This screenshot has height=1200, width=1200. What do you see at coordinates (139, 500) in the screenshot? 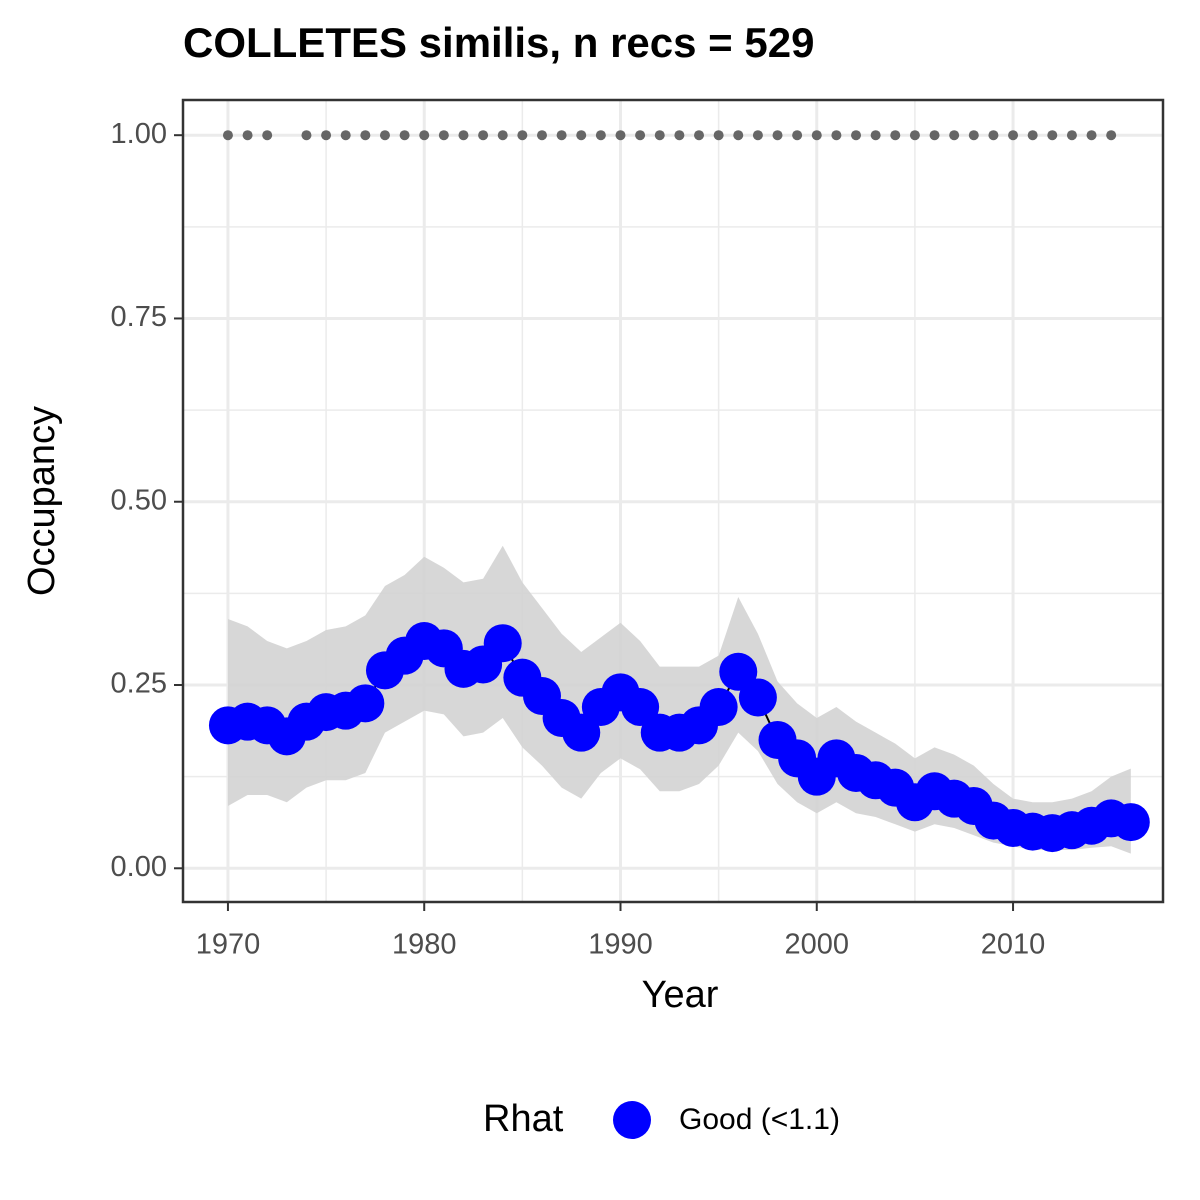
I see `y-tick-label: 0.50` at bounding box center [139, 500].